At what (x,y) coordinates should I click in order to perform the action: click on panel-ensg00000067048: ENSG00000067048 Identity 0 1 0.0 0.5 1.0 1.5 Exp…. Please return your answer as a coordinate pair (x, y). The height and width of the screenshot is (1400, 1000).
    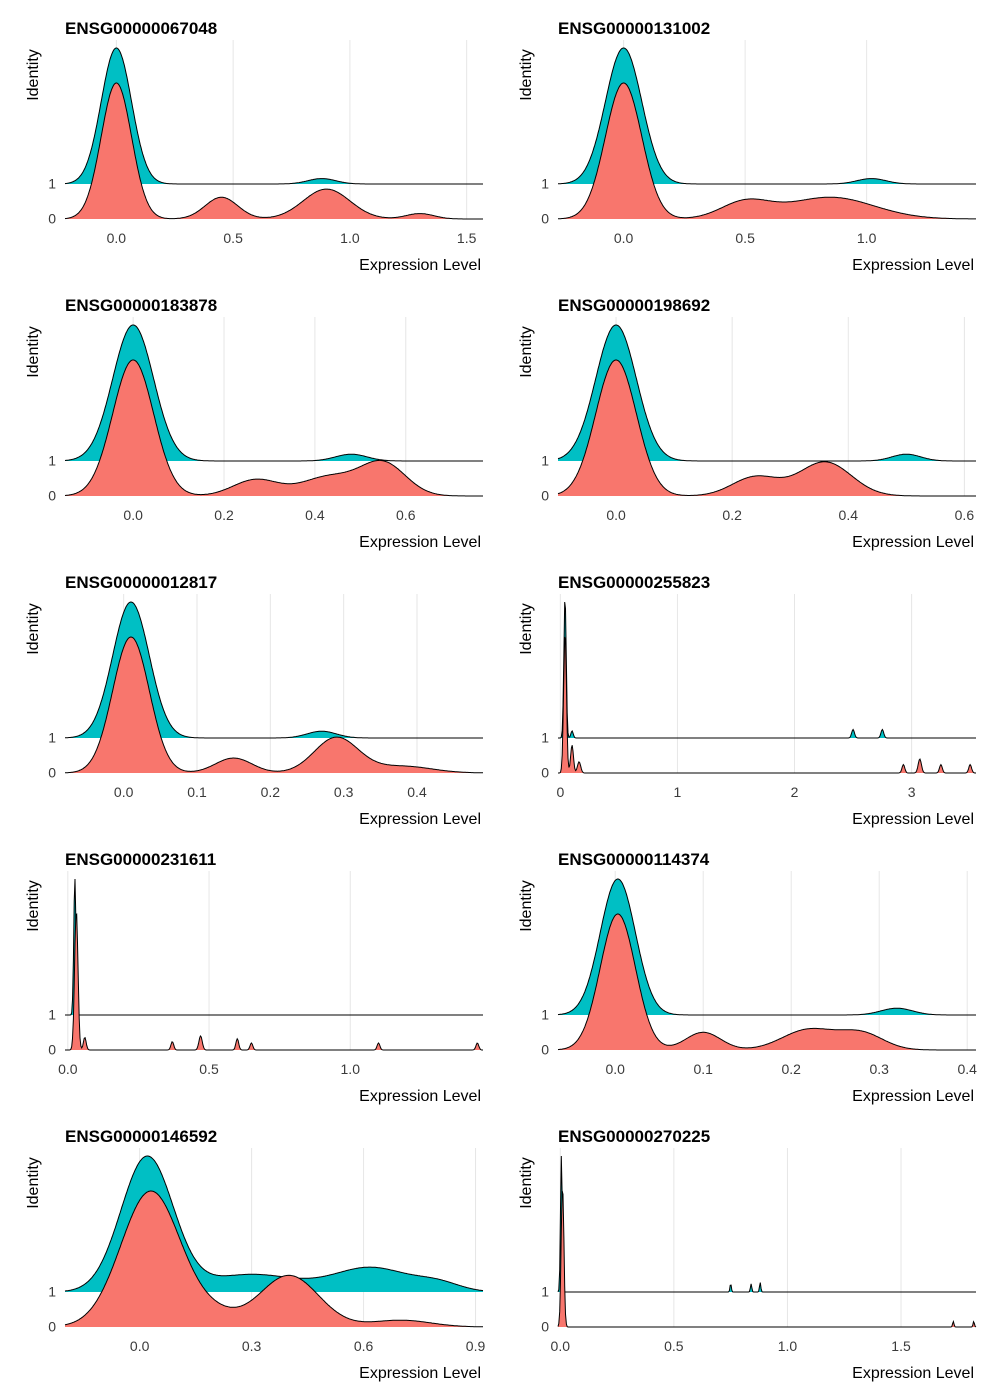
    Looking at the image, I should click on (254, 146).